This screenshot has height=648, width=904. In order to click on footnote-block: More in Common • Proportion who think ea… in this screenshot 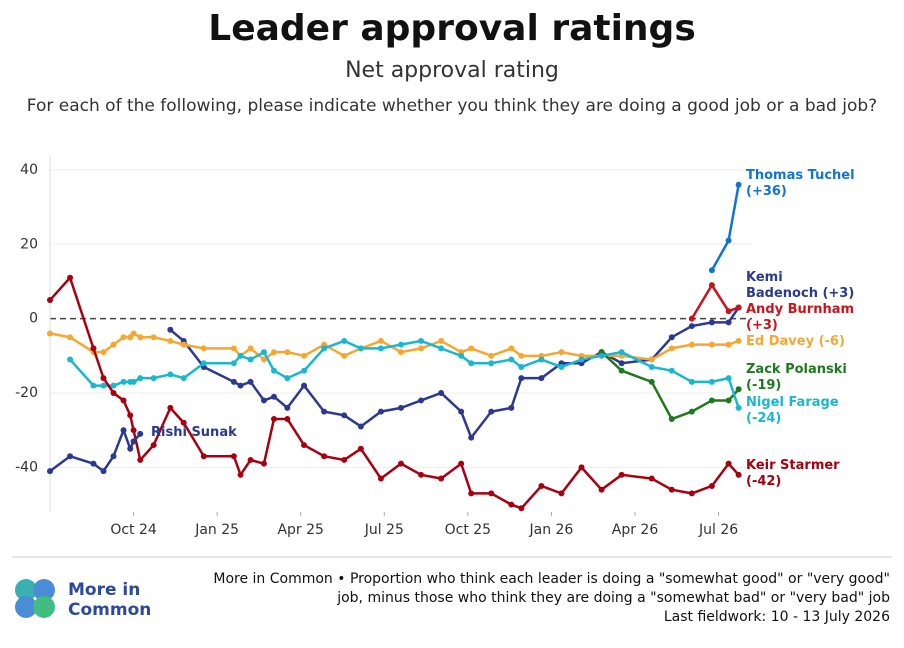, I will do `click(550, 598)`.